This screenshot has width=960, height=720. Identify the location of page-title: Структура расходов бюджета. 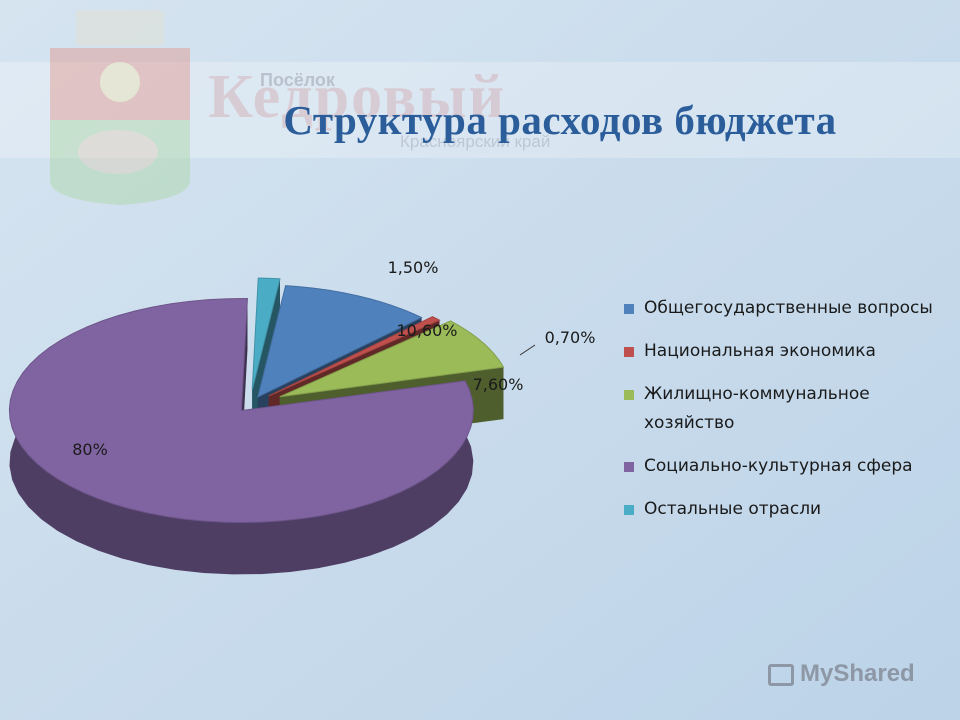
(560, 120).